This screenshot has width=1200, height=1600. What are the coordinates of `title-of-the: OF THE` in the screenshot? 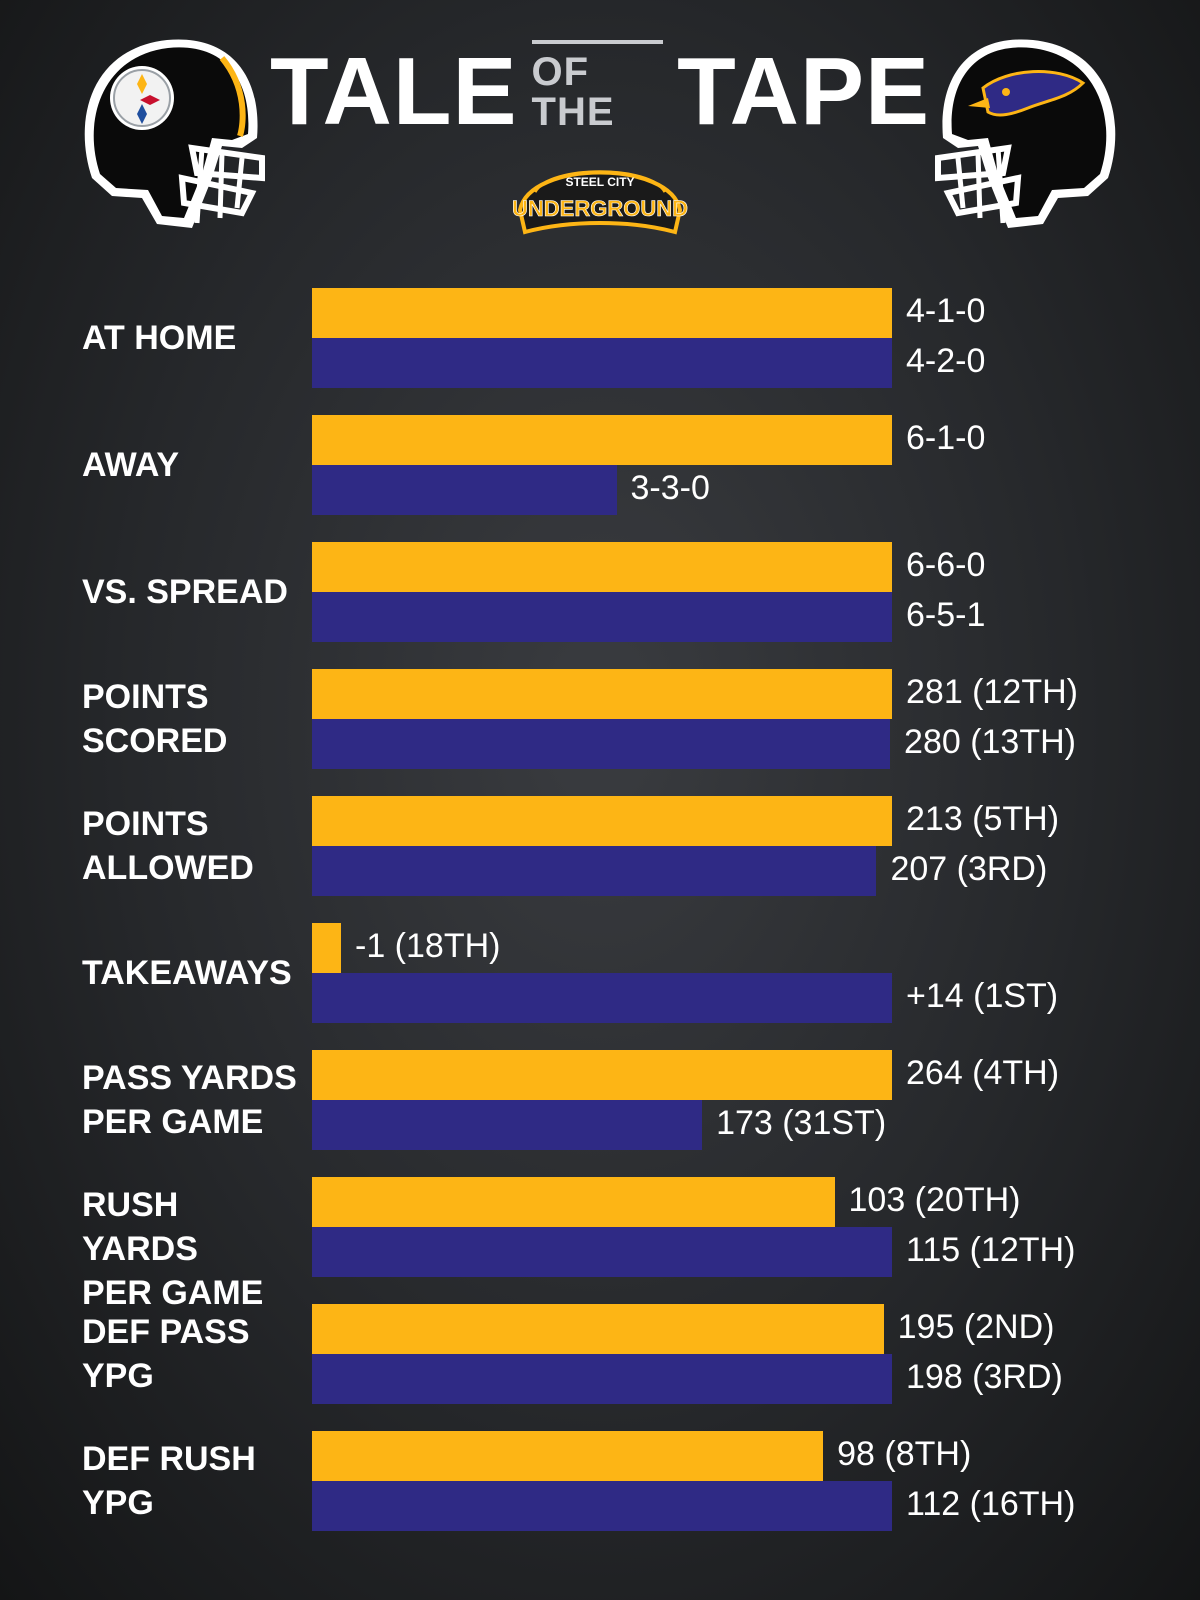 It's located at (597, 86).